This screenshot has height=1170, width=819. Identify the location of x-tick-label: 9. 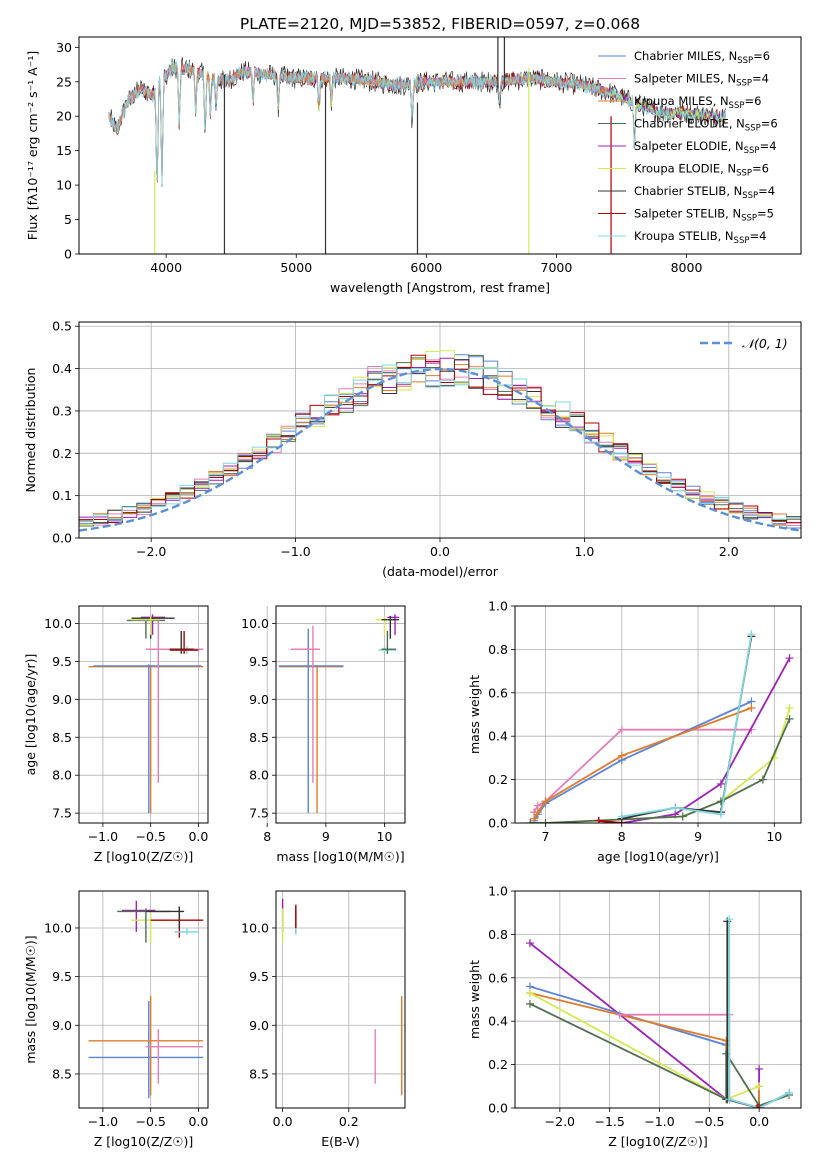
(326, 836).